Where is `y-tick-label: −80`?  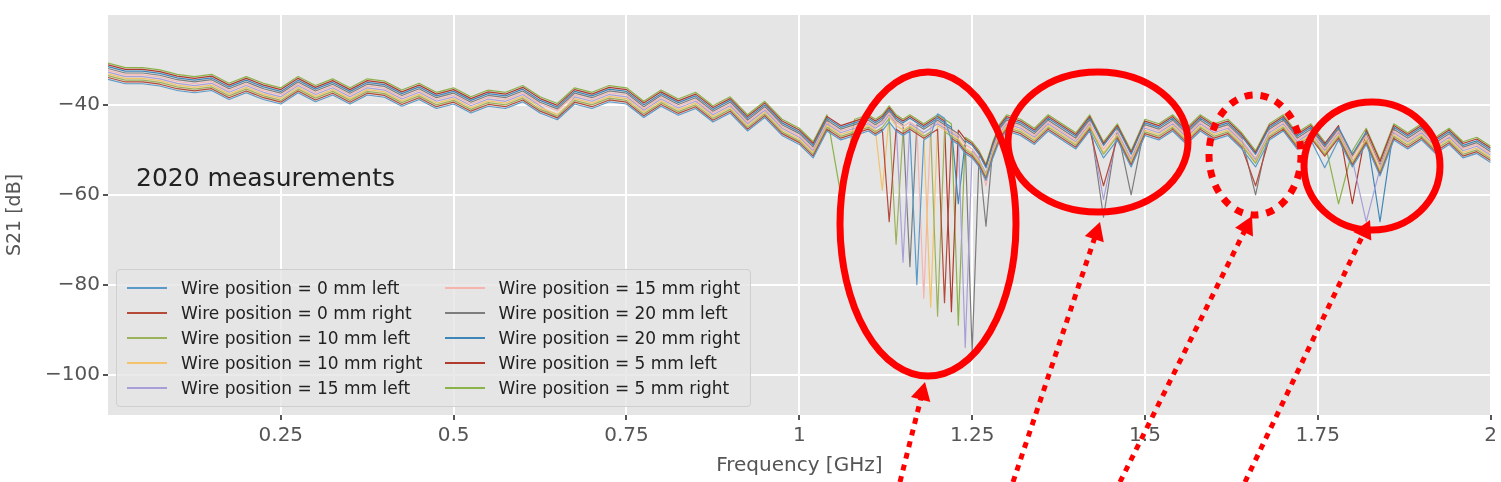
y-tick-label: −80 is located at coordinates (78, 282).